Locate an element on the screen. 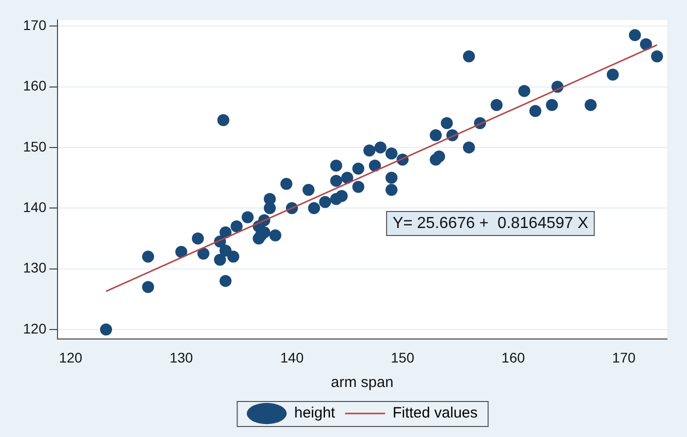 Image resolution: width=687 pixels, height=437 pixels. annotation: Y= 25.6676 + 0.8164597 X is located at coordinates (490, 223).